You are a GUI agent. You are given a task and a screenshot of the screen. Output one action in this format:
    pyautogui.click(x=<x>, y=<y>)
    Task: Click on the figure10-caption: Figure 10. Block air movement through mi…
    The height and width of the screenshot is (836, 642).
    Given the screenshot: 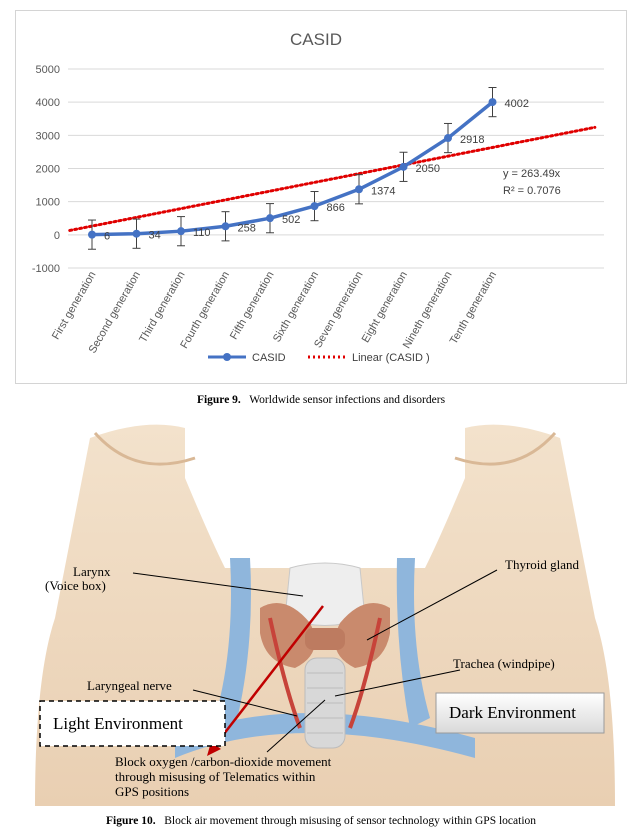 What is the action you would take?
    pyautogui.click(x=321, y=821)
    